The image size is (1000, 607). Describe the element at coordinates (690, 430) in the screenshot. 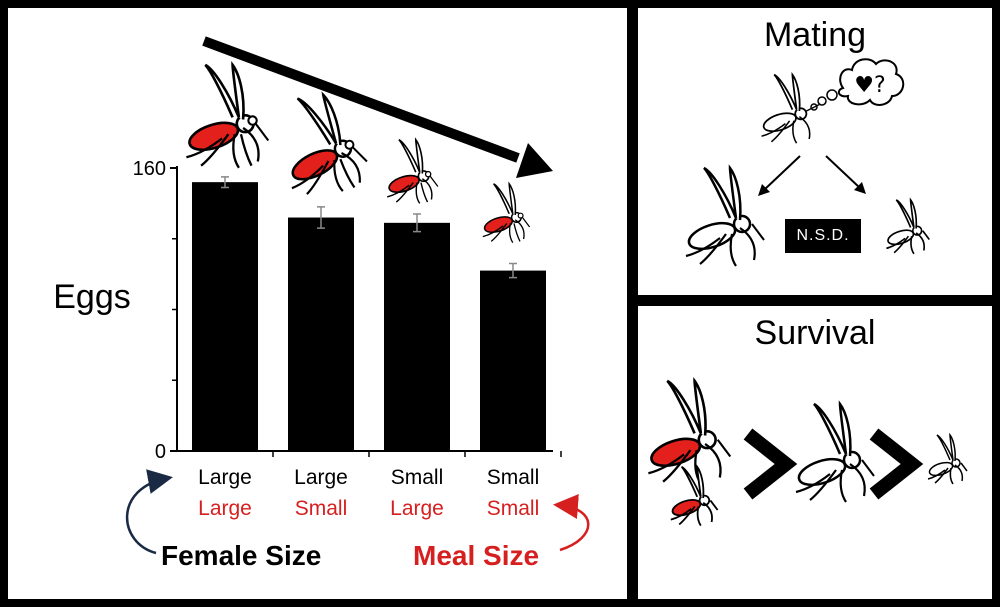

I see `mosquito-icon-large-fed` at that location.